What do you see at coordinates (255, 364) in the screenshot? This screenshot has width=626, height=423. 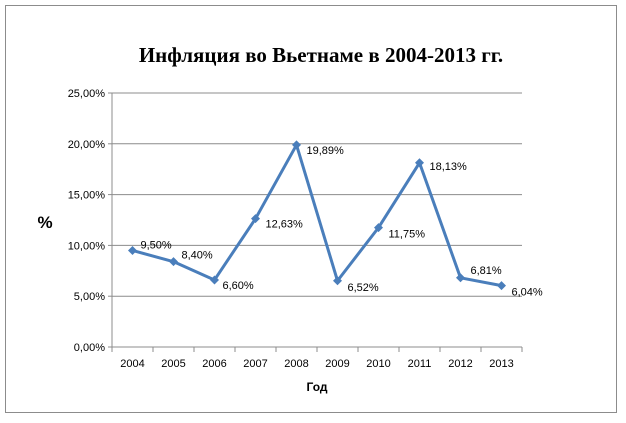 I see `x-tick-label: 2007` at bounding box center [255, 364].